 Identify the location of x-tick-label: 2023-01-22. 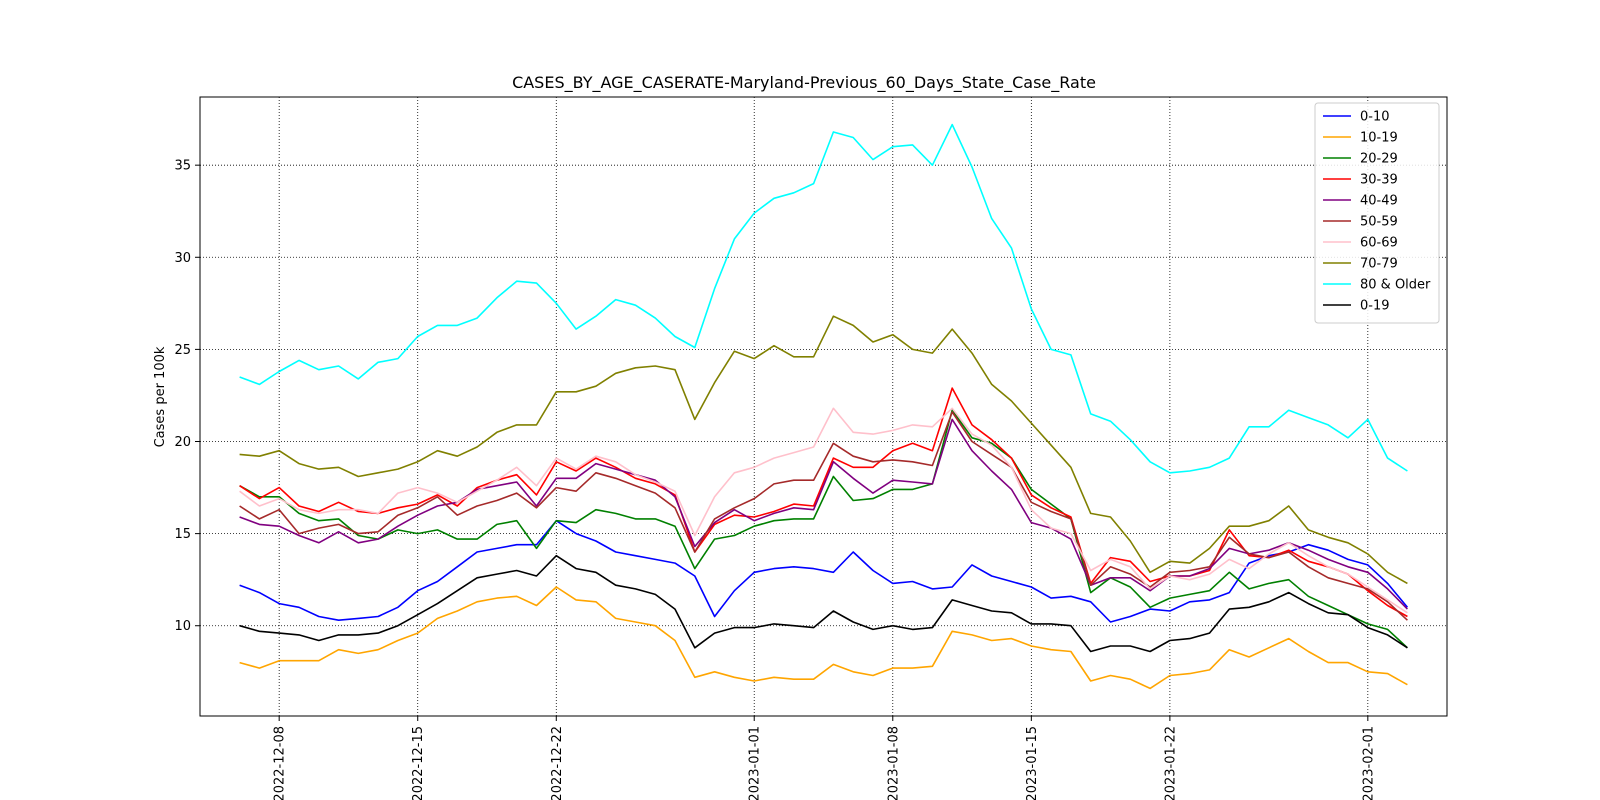
(1170, 763).